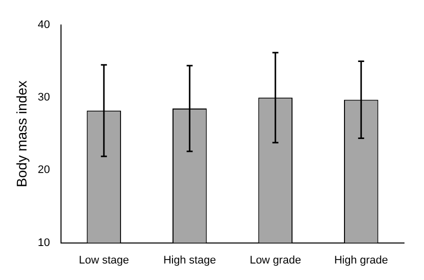 Image resolution: width=424 pixels, height=280 pixels. Describe the element at coordinates (44, 242) in the screenshot. I see `y-tick-label: 10` at that location.